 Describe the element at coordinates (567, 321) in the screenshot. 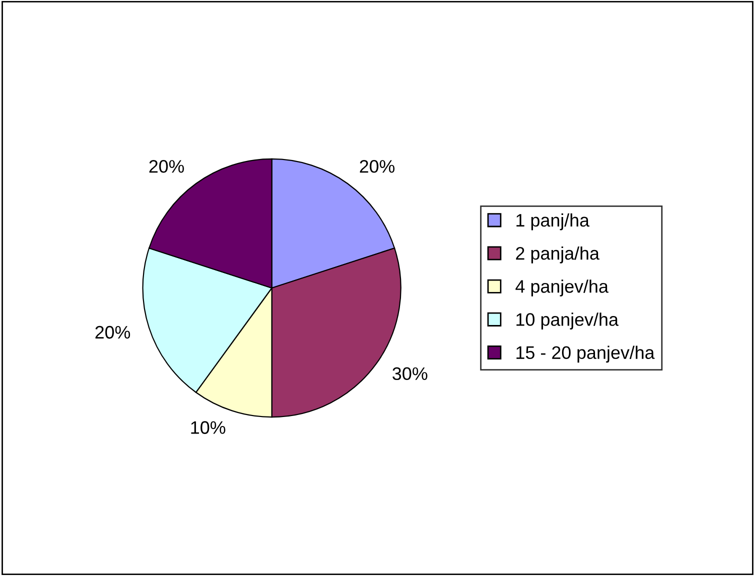

I see `legend-label: 10 panjev/ha` at that location.